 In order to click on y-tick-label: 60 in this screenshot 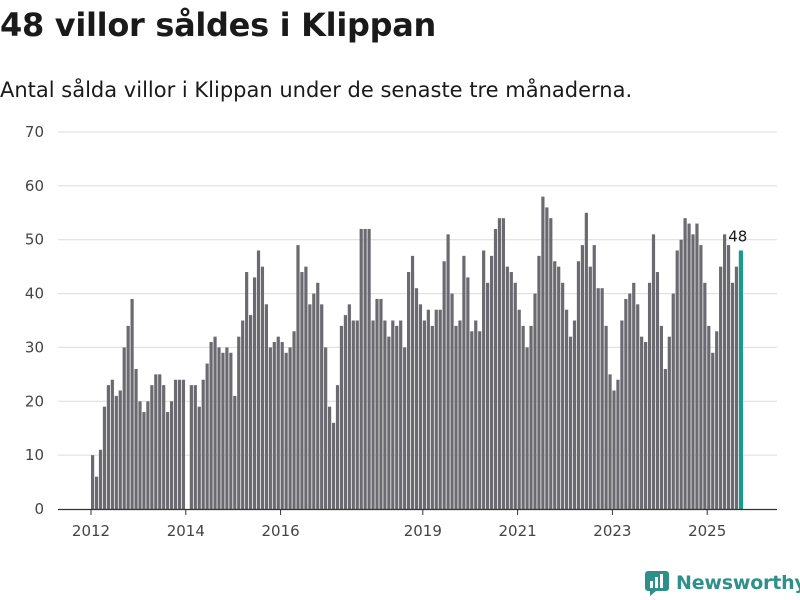, I will do `click(34, 186)`.